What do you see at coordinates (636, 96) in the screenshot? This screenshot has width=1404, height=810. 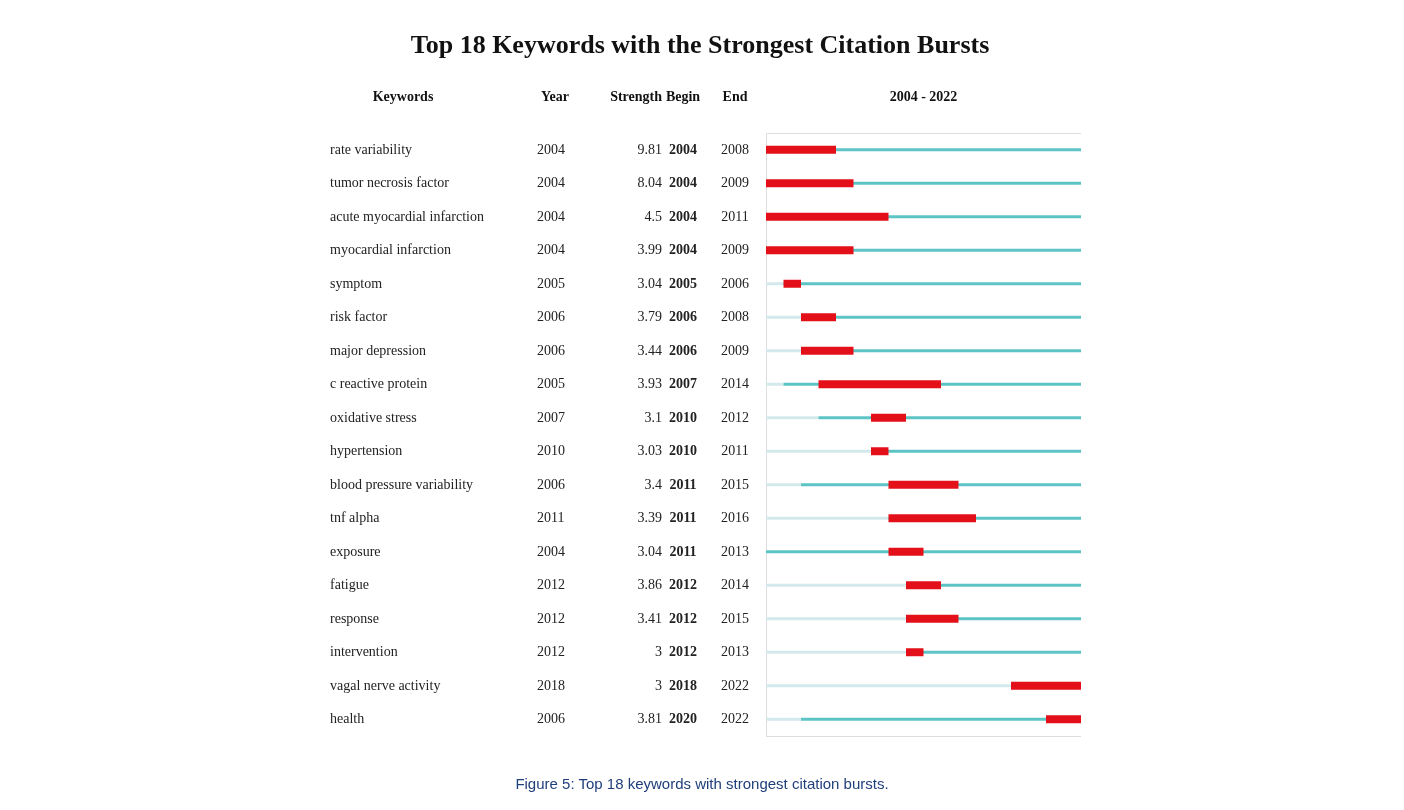 I see `text: Strength` at bounding box center [636, 96].